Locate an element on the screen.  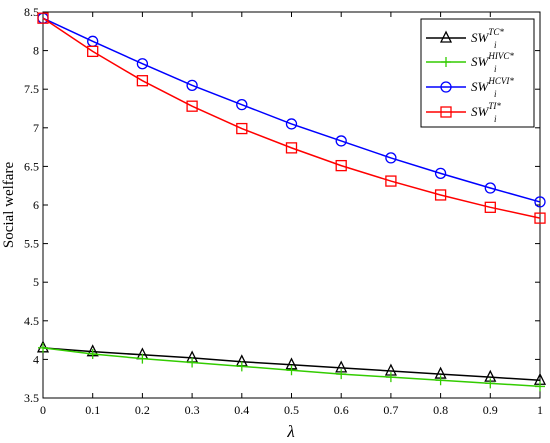
legend-item: SWHIVC*i is located at coordinates (470, 62).